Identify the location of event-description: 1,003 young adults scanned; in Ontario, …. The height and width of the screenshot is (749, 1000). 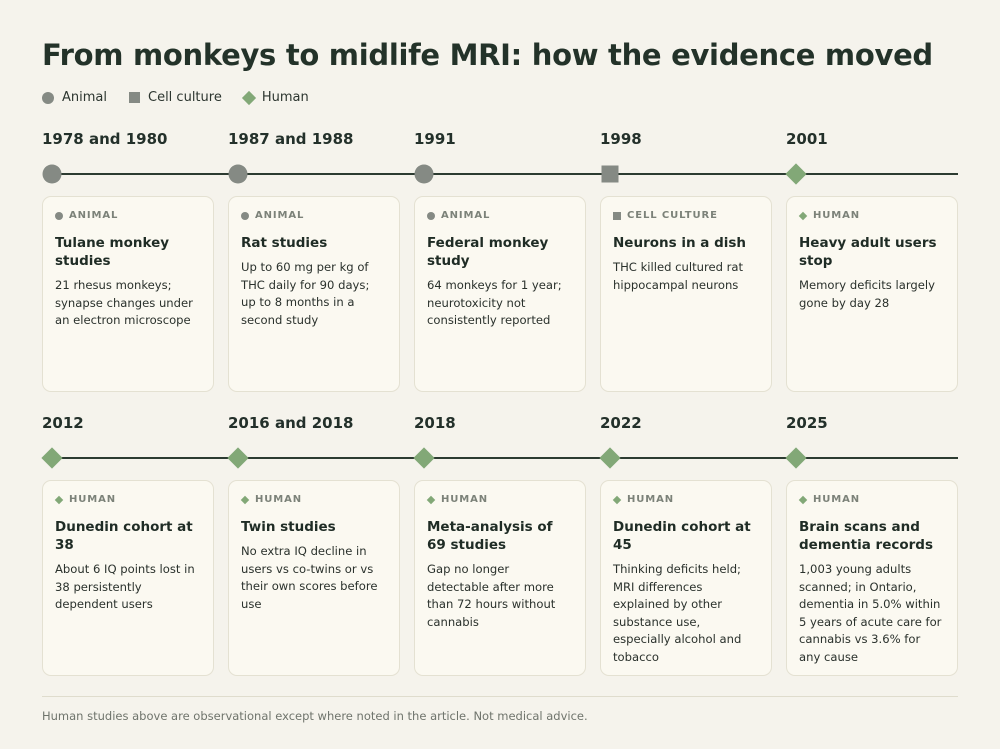
(870, 613).